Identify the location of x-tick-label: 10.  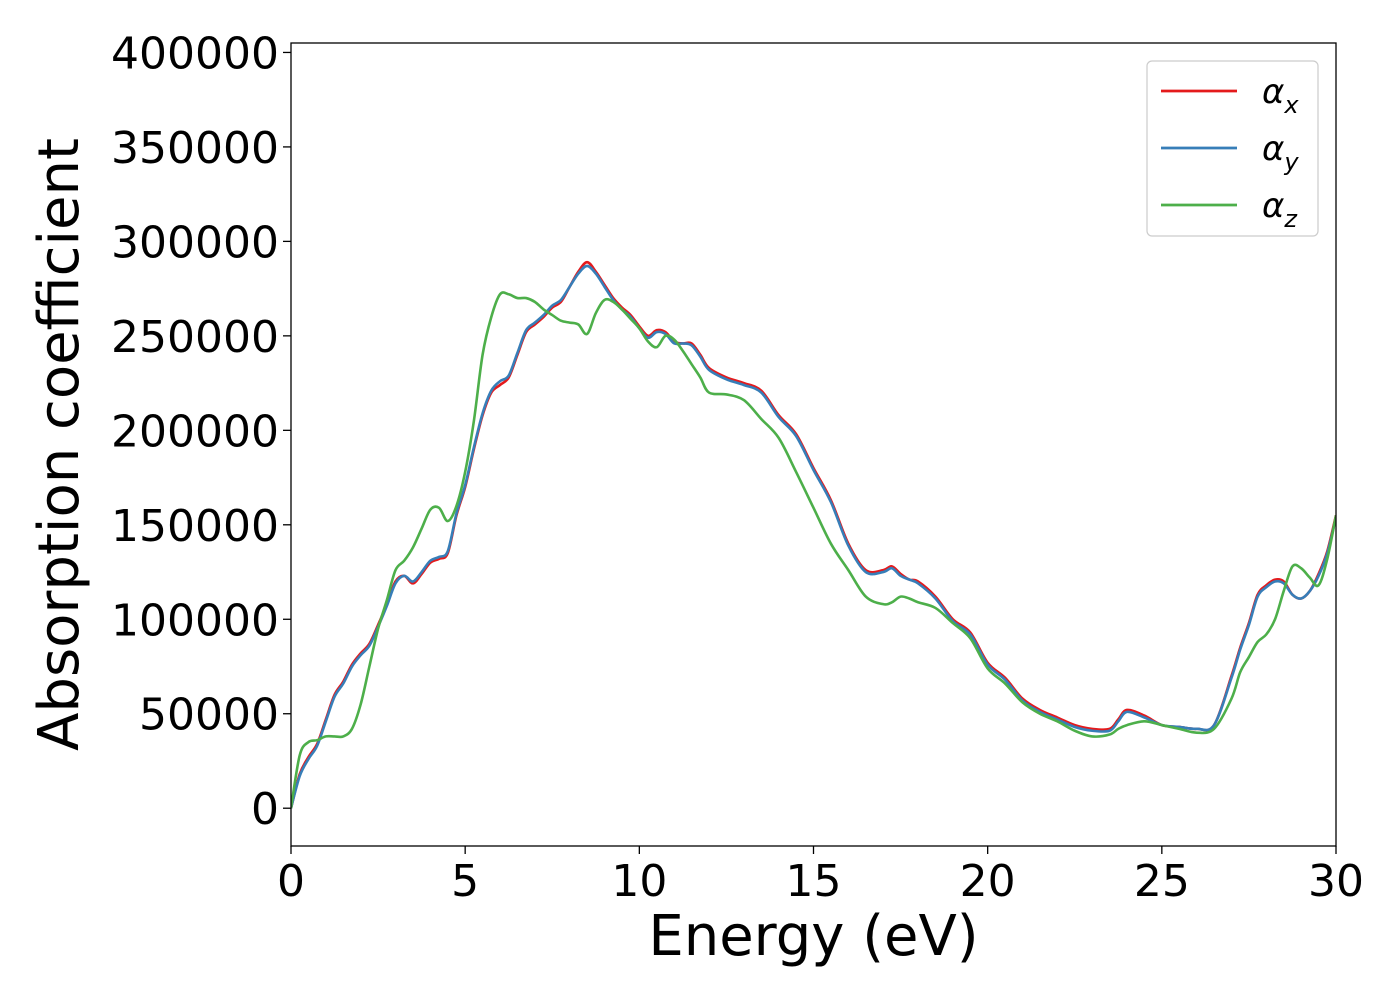
(639, 881).